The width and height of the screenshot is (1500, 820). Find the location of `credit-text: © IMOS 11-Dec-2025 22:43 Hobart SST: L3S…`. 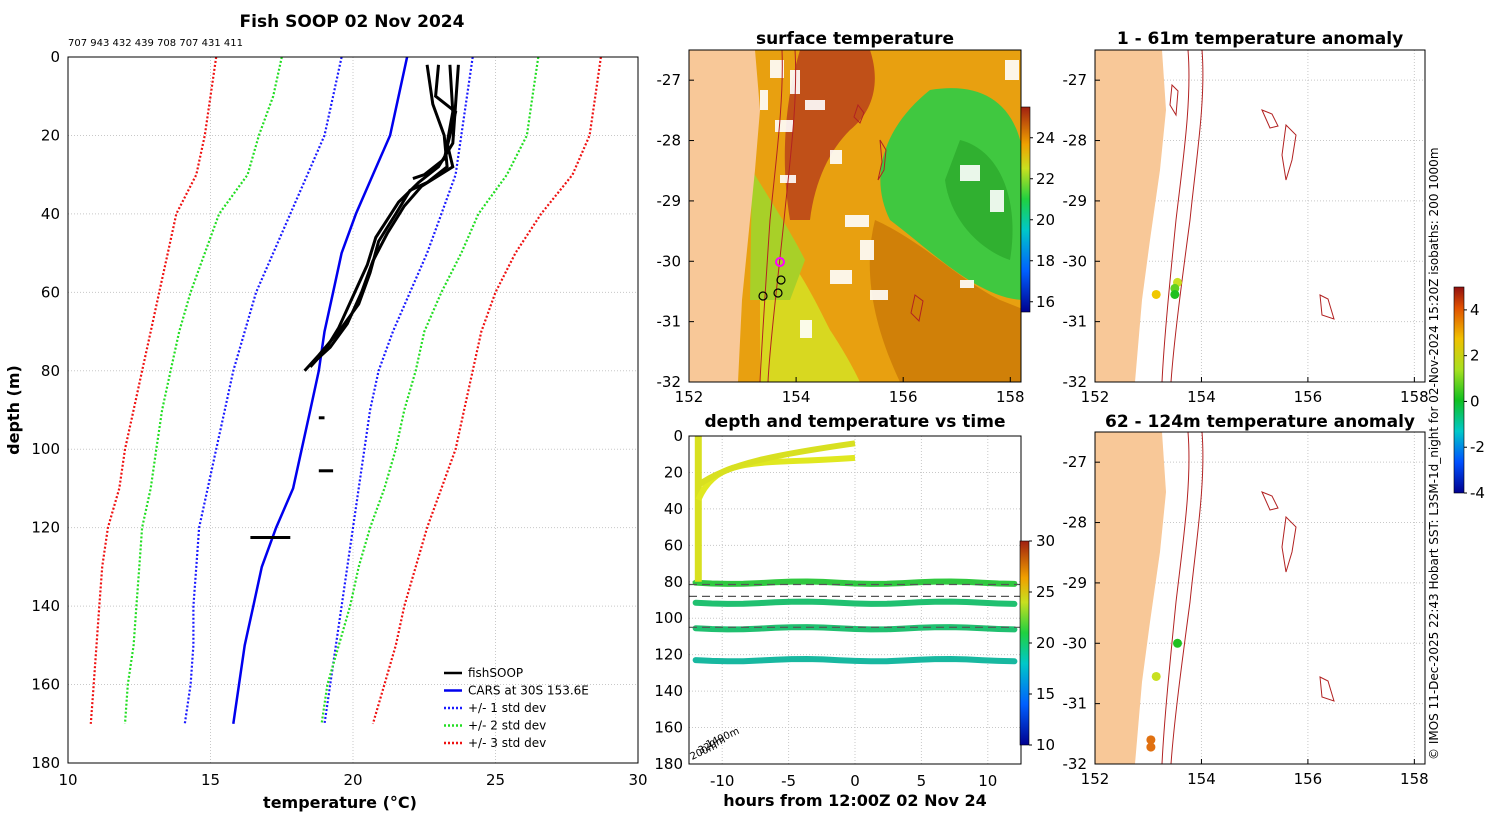

credit-text: © IMOS 11-Dec-2025 22:43 Hobart SST: L3S… is located at coordinates (1434, 453).